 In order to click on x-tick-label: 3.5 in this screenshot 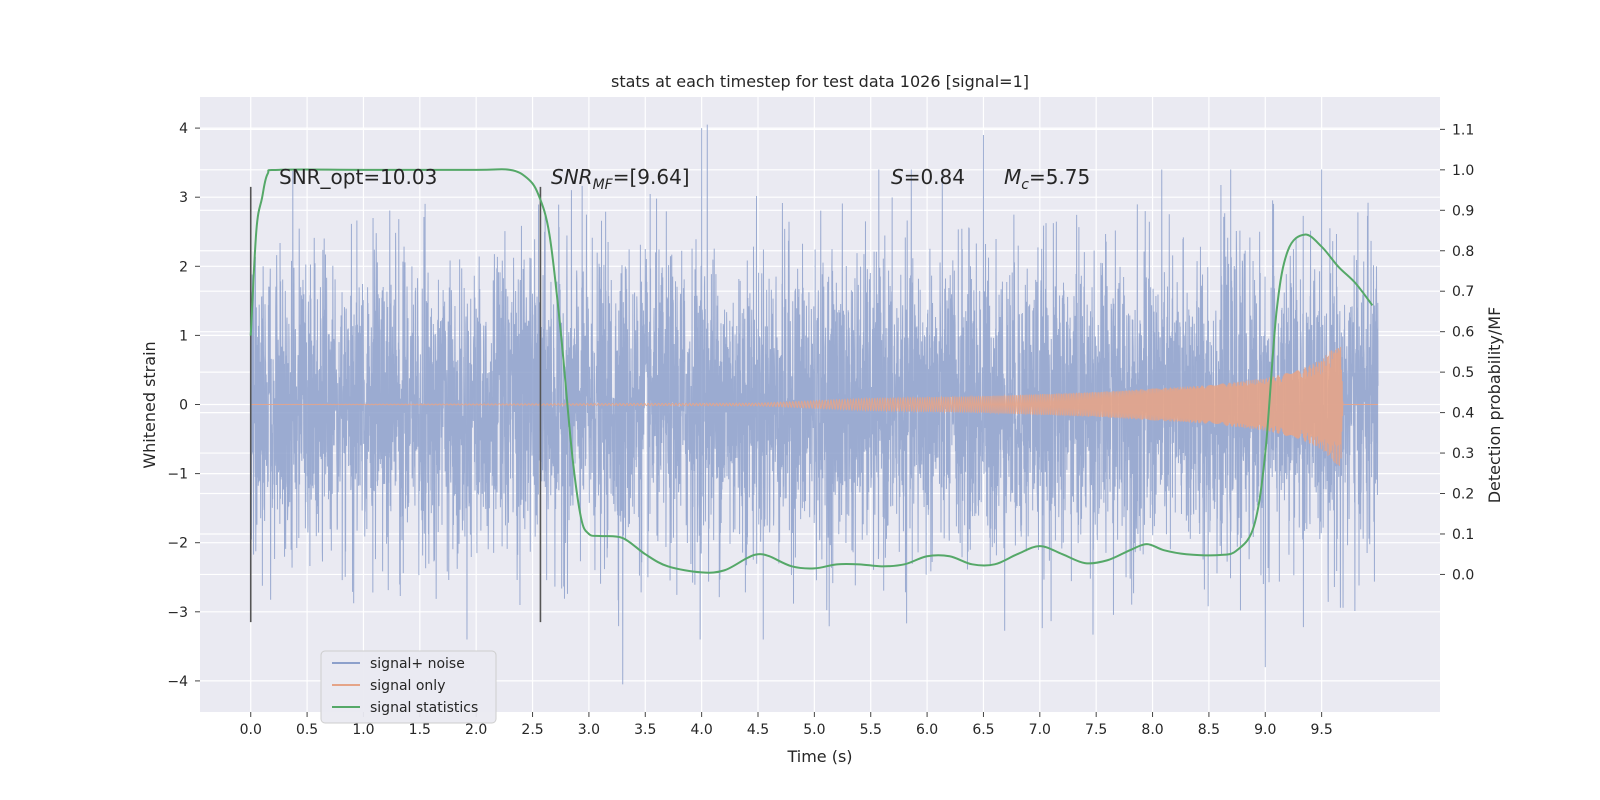, I will do `click(645, 730)`.